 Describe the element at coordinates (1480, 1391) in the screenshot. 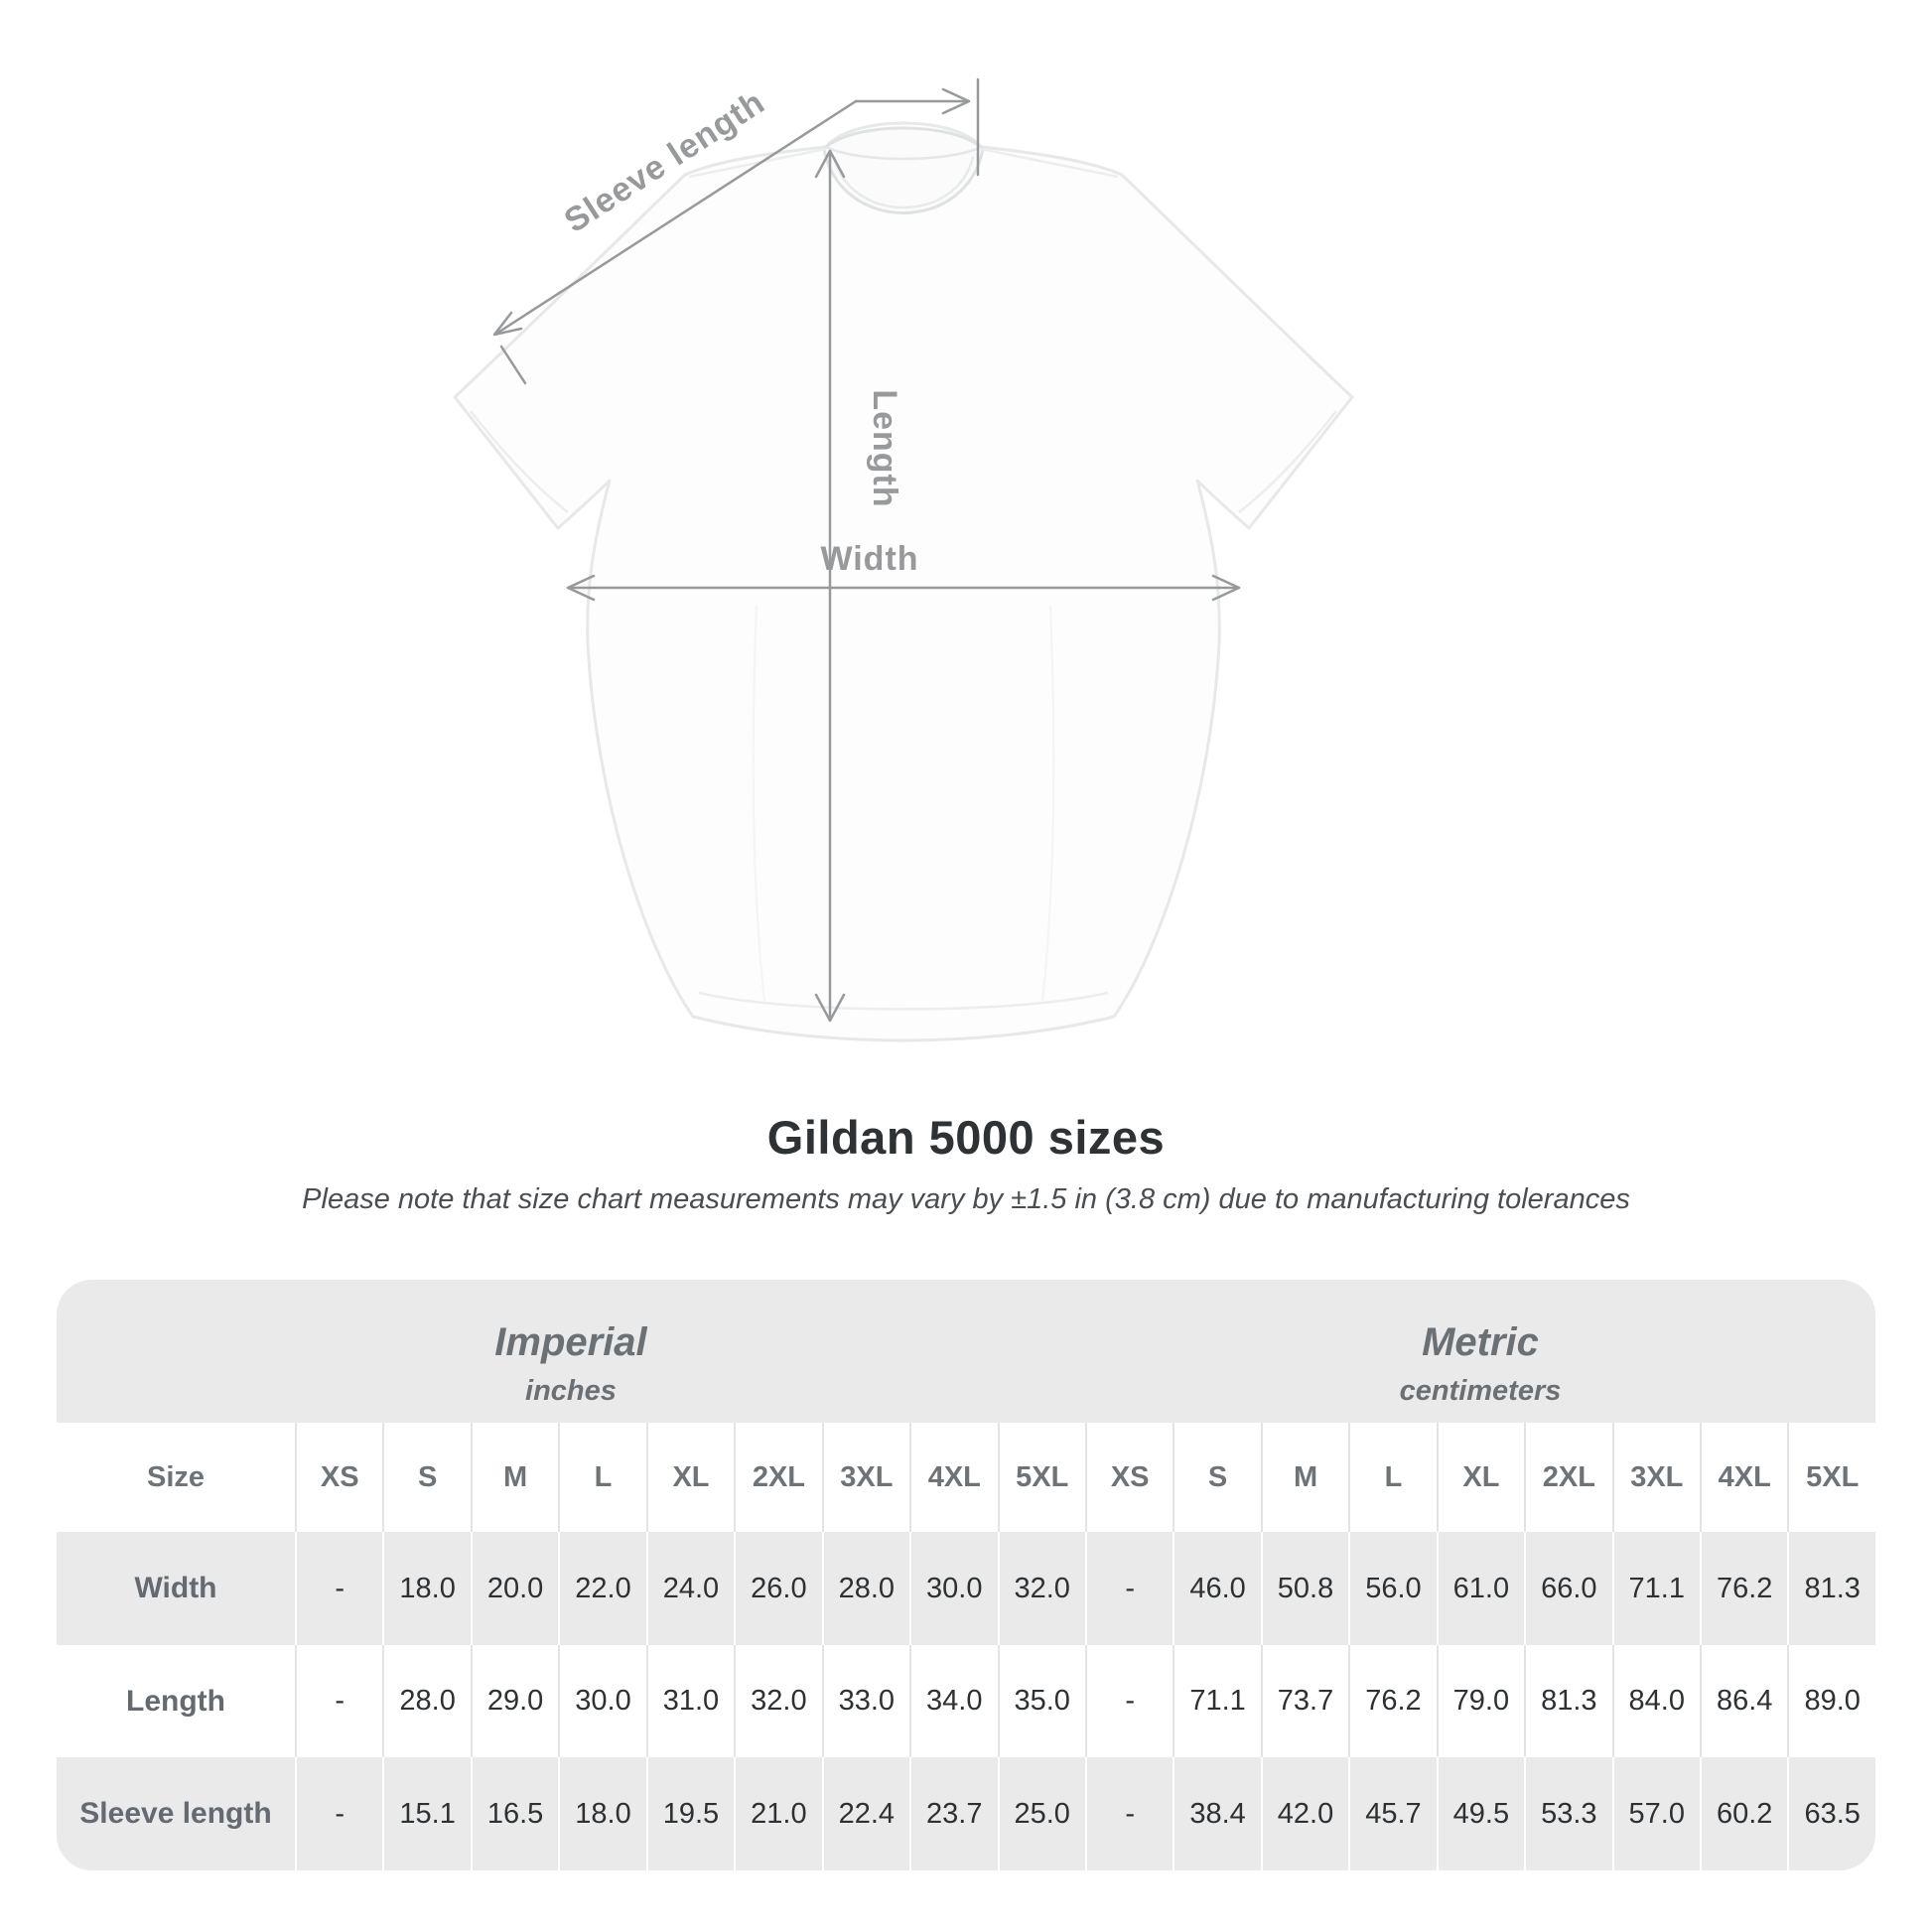

I see `metric-unit: centimeters` at that location.